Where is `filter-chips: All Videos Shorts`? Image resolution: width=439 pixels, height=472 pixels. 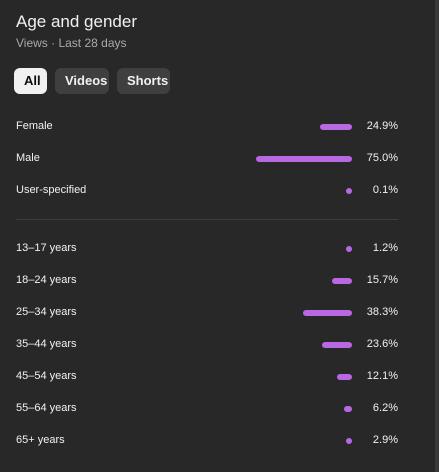
filter-chips: All Videos Shorts is located at coordinates (92, 81).